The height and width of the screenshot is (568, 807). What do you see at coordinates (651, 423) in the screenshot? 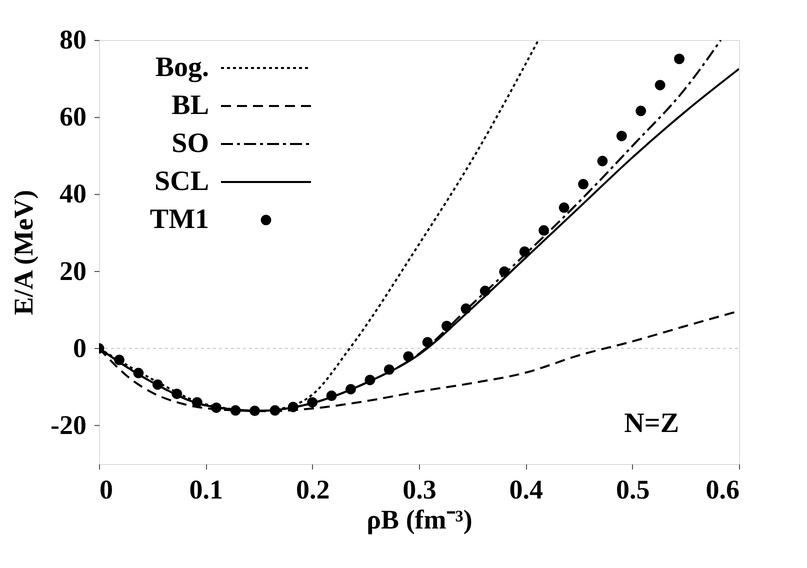
I see `annotation: N=Z` at bounding box center [651, 423].